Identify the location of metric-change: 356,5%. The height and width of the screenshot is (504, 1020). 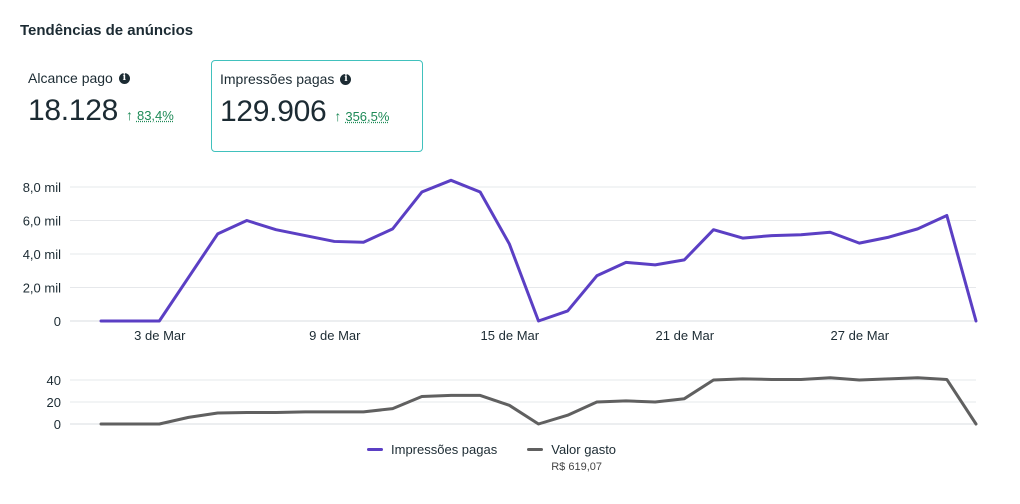
(367, 116).